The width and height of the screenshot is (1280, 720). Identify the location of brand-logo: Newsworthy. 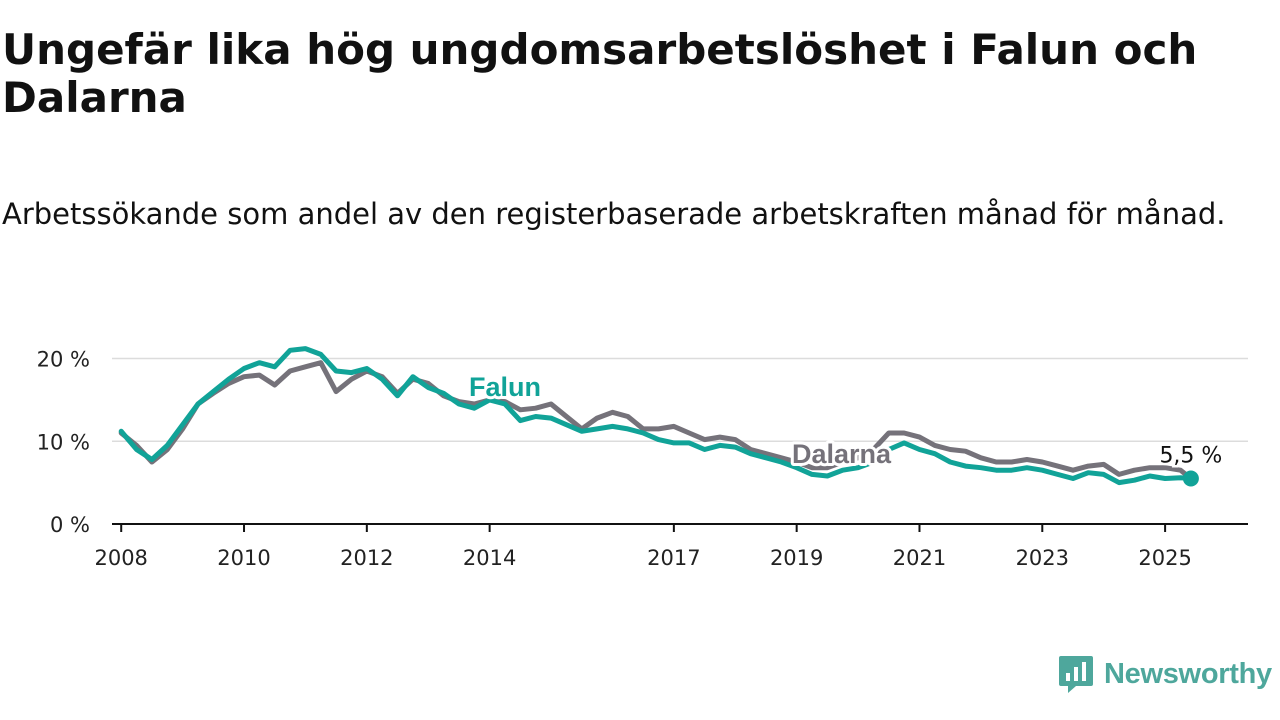
(1165, 674).